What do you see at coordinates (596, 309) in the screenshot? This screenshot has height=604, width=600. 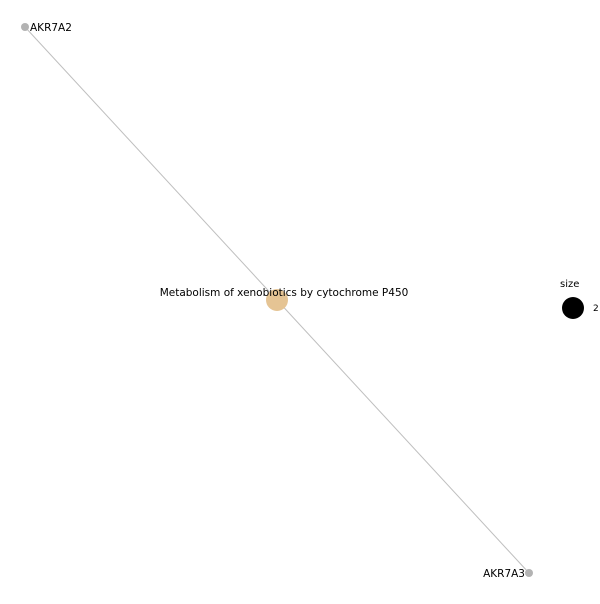 I see `legend-size-value: 2` at bounding box center [596, 309].